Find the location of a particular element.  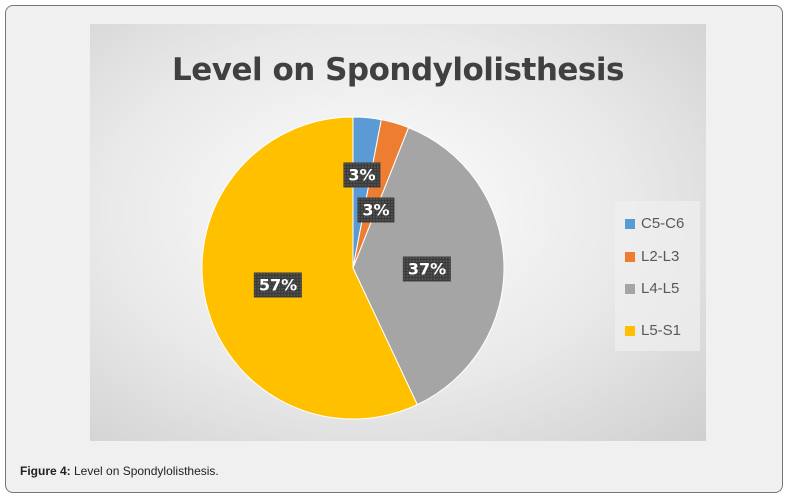

legend-label: C5-C6 is located at coordinates (663, 223).